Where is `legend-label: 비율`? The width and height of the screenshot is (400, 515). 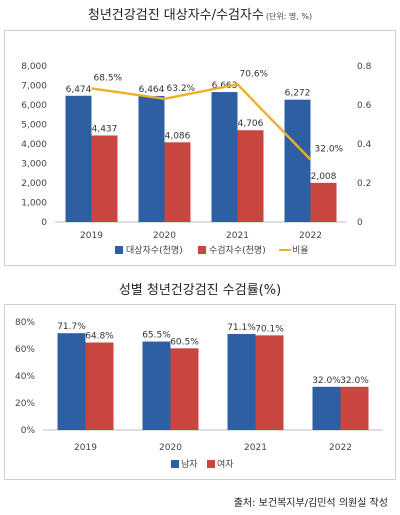
legend-label: 비율 is located at coordinates (300, 250).